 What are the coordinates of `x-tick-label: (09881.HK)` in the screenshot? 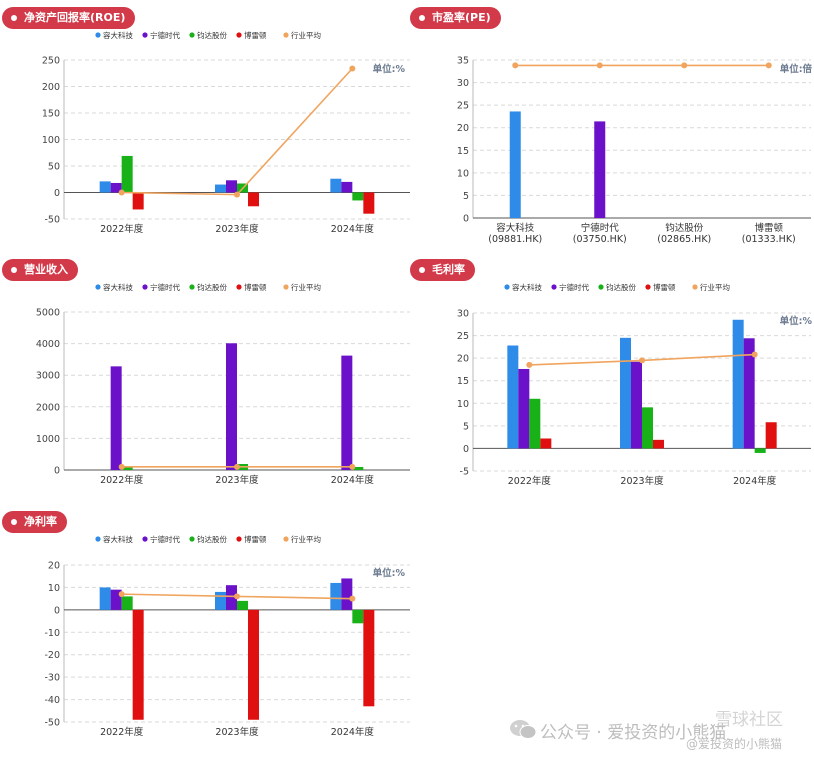 It's located at (515, 239).